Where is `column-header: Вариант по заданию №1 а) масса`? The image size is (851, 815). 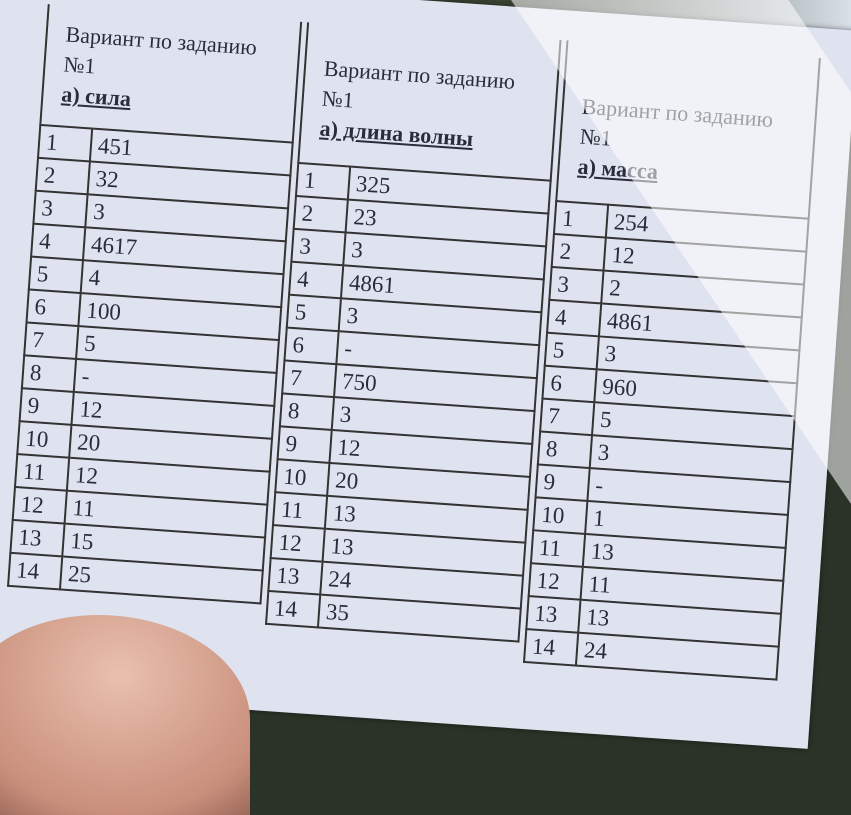
column-header: Вариант по заданию №1 а) масса is located at coordinates (688, 129).